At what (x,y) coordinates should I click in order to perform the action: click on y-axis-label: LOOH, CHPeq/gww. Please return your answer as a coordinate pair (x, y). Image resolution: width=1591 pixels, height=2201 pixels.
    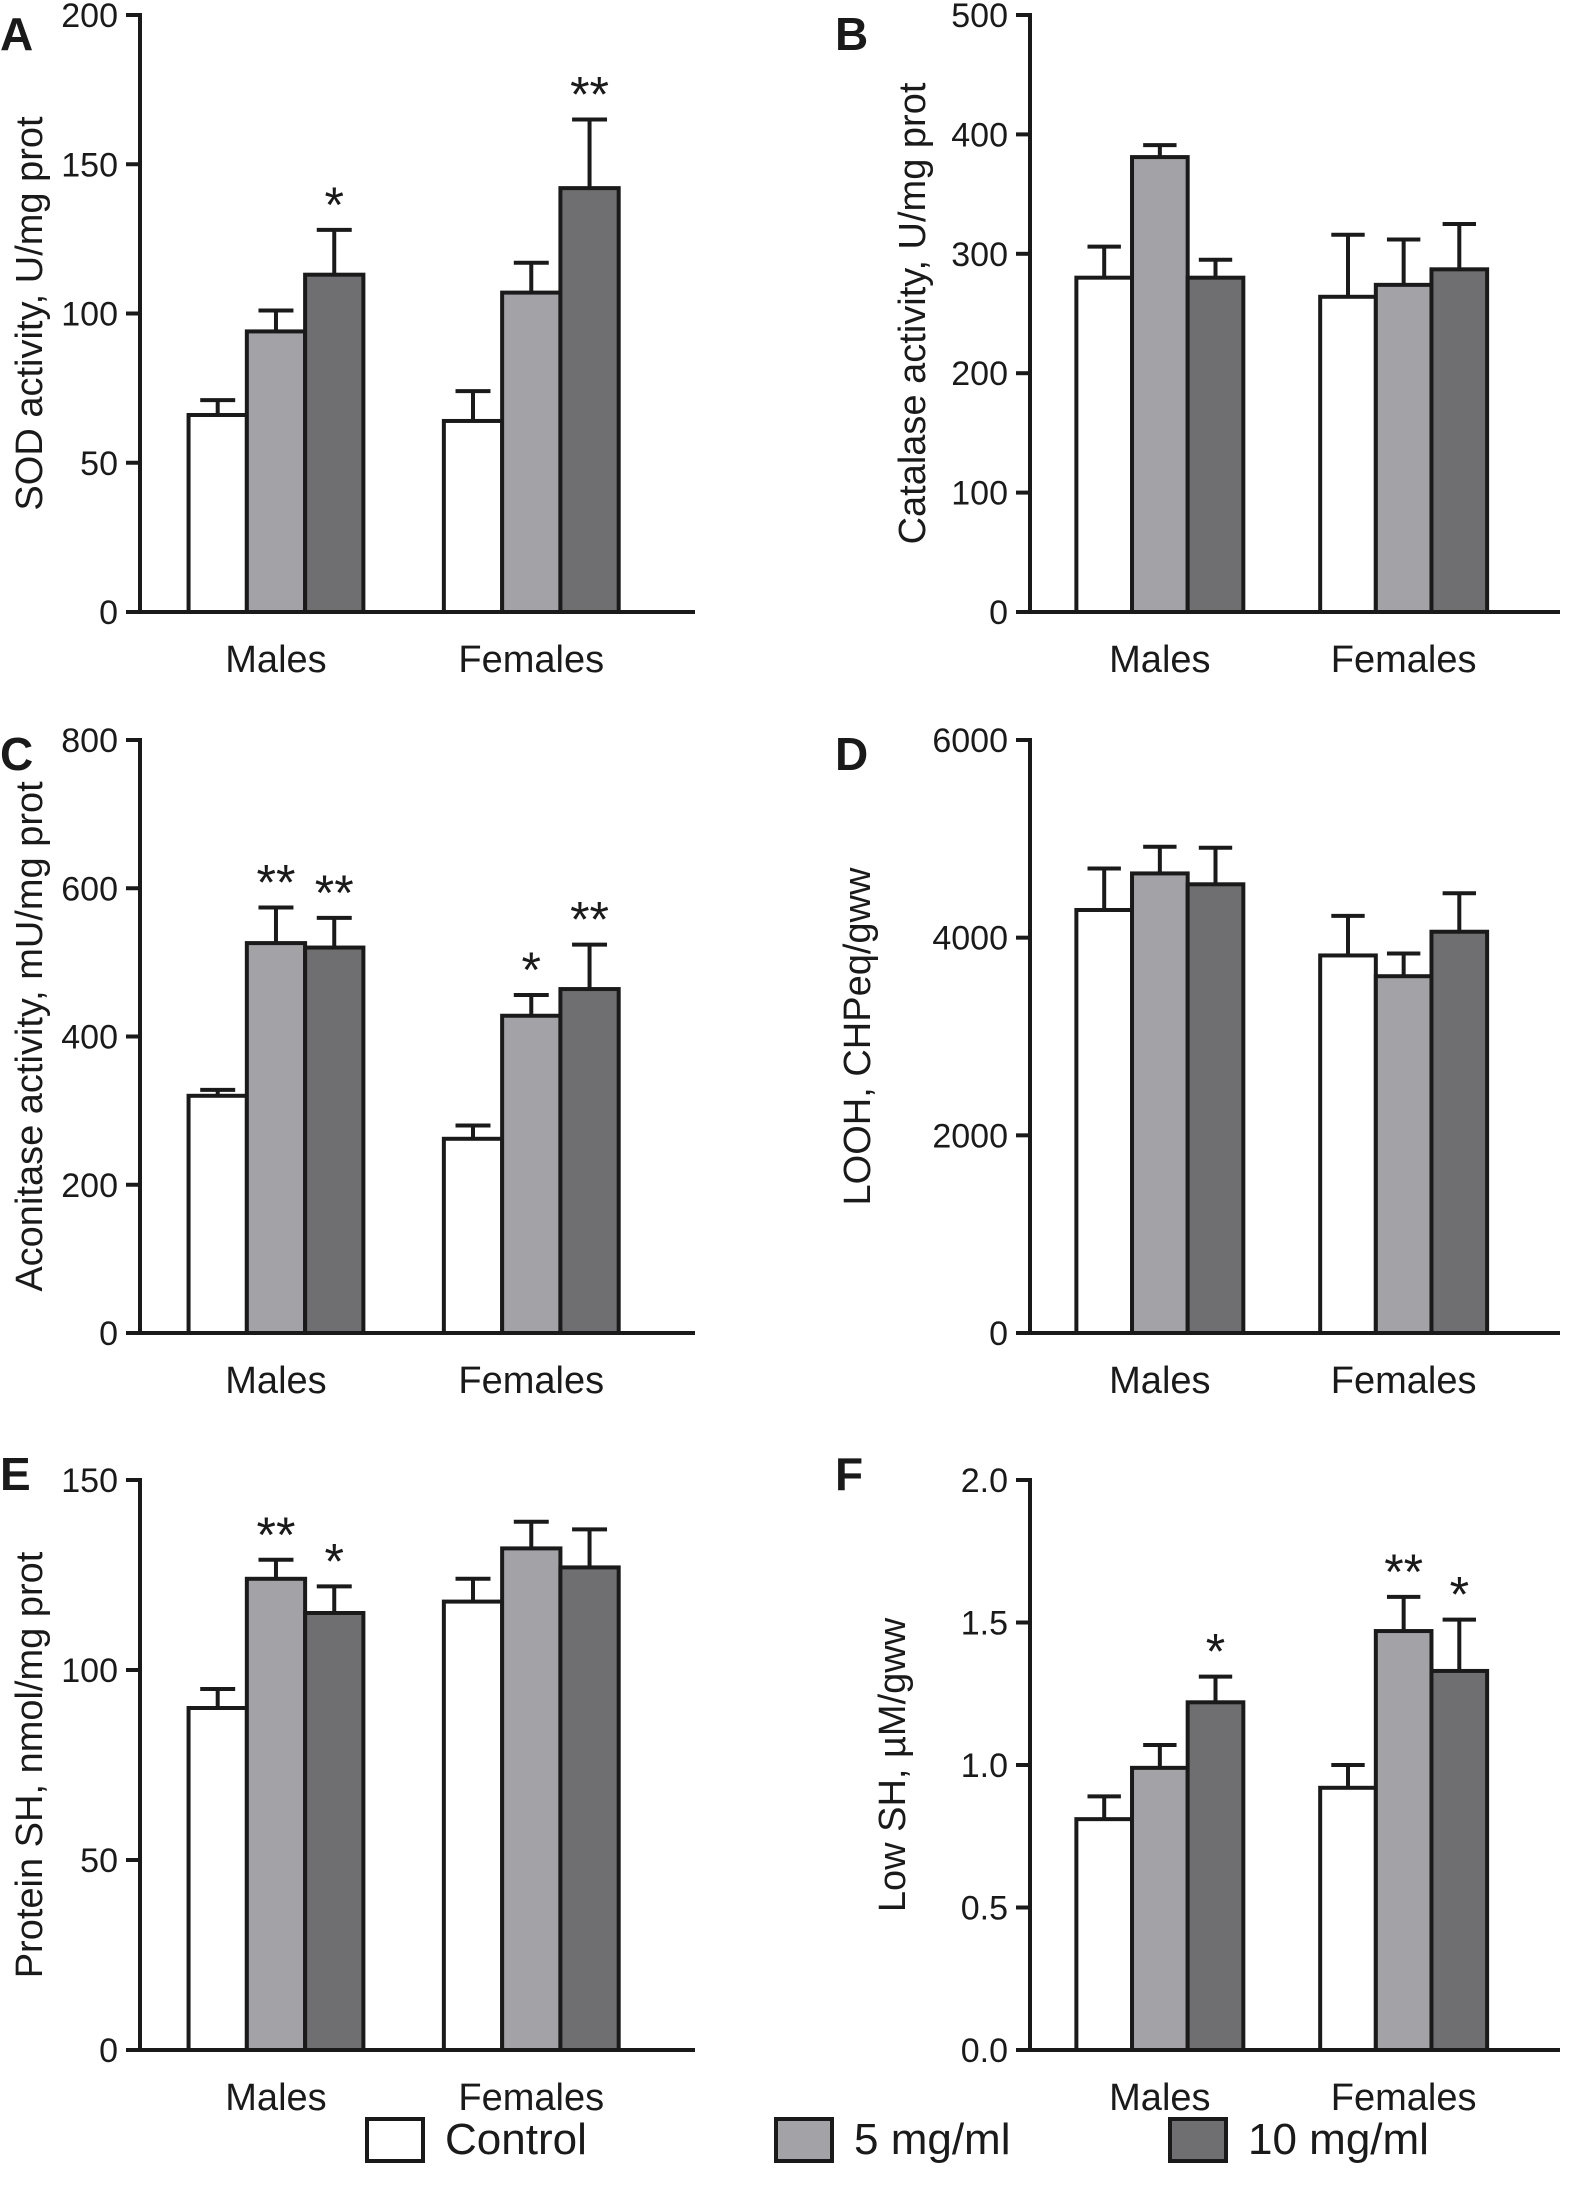
    Looking at the image, I should click on (858, 1036).